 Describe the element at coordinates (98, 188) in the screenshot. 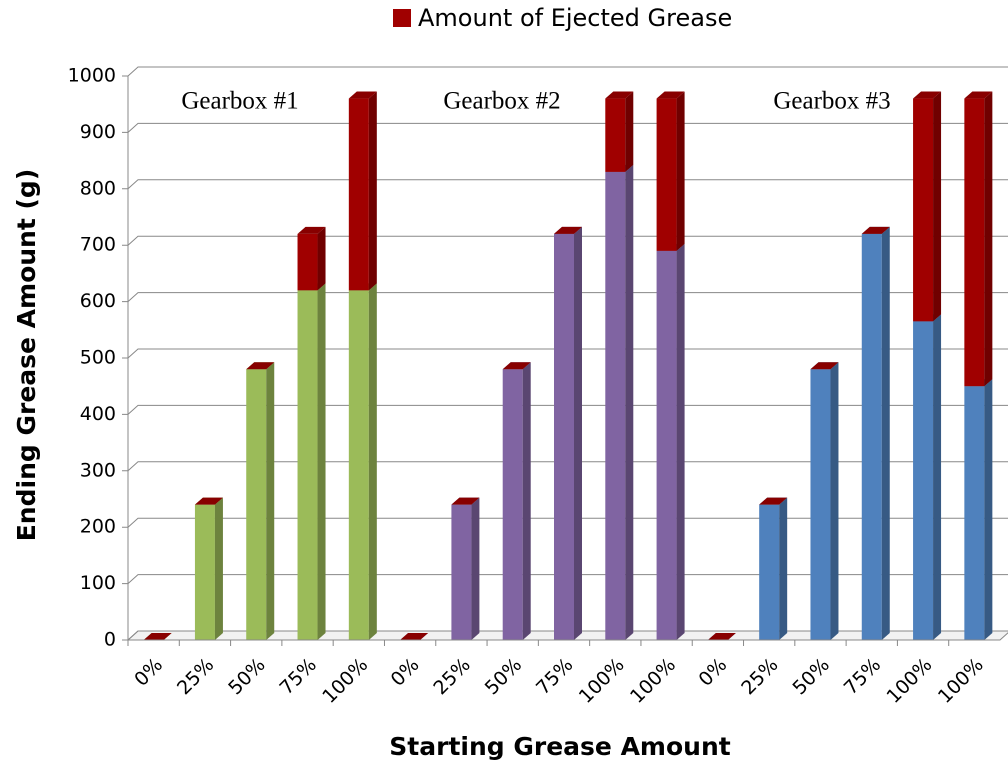

I see `y-tick-label: 800` at that location.